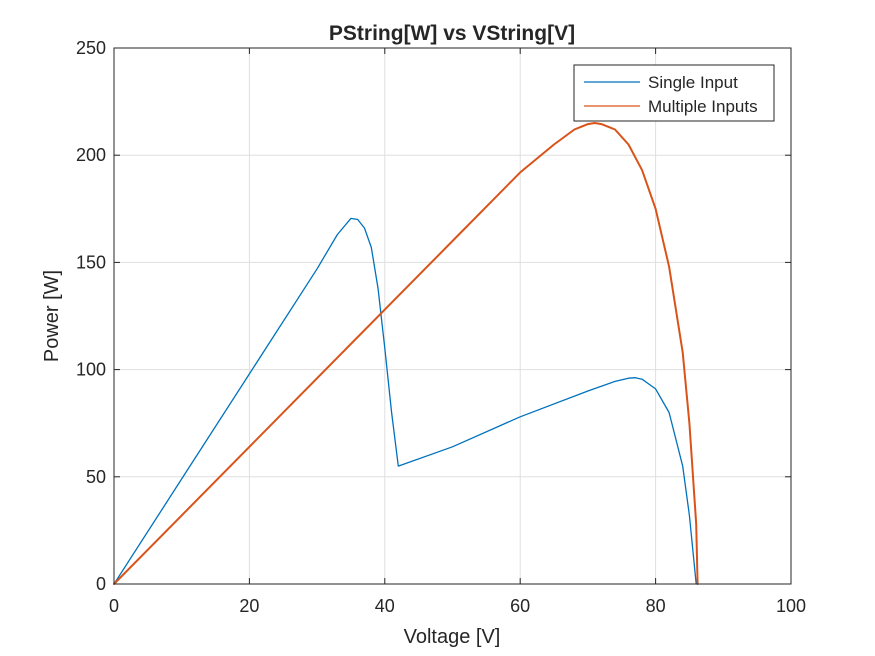 The image size is (875, 656). Describe the element at coordinates (101, 584) in the screenshot. I see `y-tick-label: 0` at that location.